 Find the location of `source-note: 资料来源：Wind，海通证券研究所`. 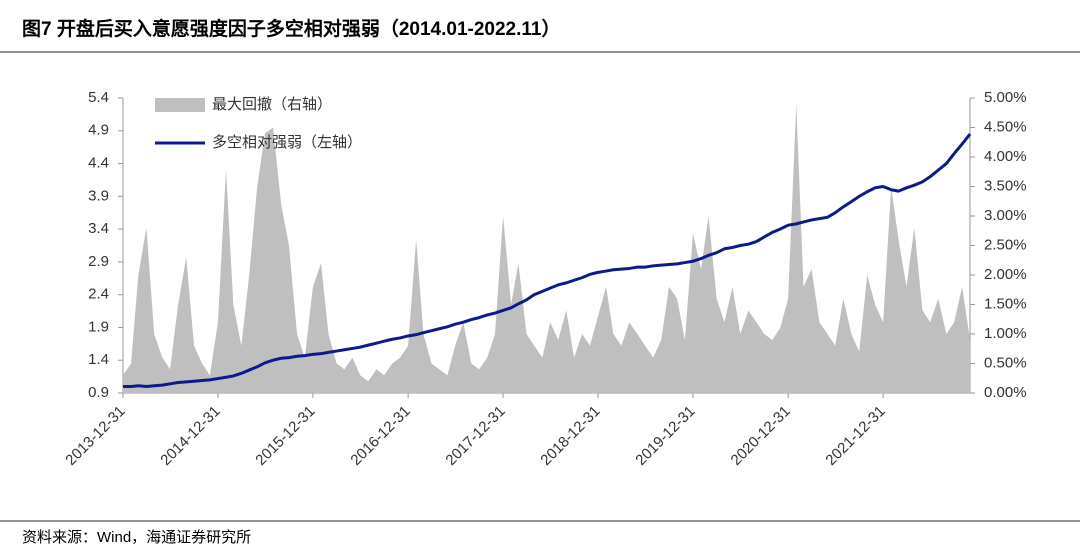

source-note: 资料来源：Wind，海通证券研究所 is located at coordinates (136, 537).